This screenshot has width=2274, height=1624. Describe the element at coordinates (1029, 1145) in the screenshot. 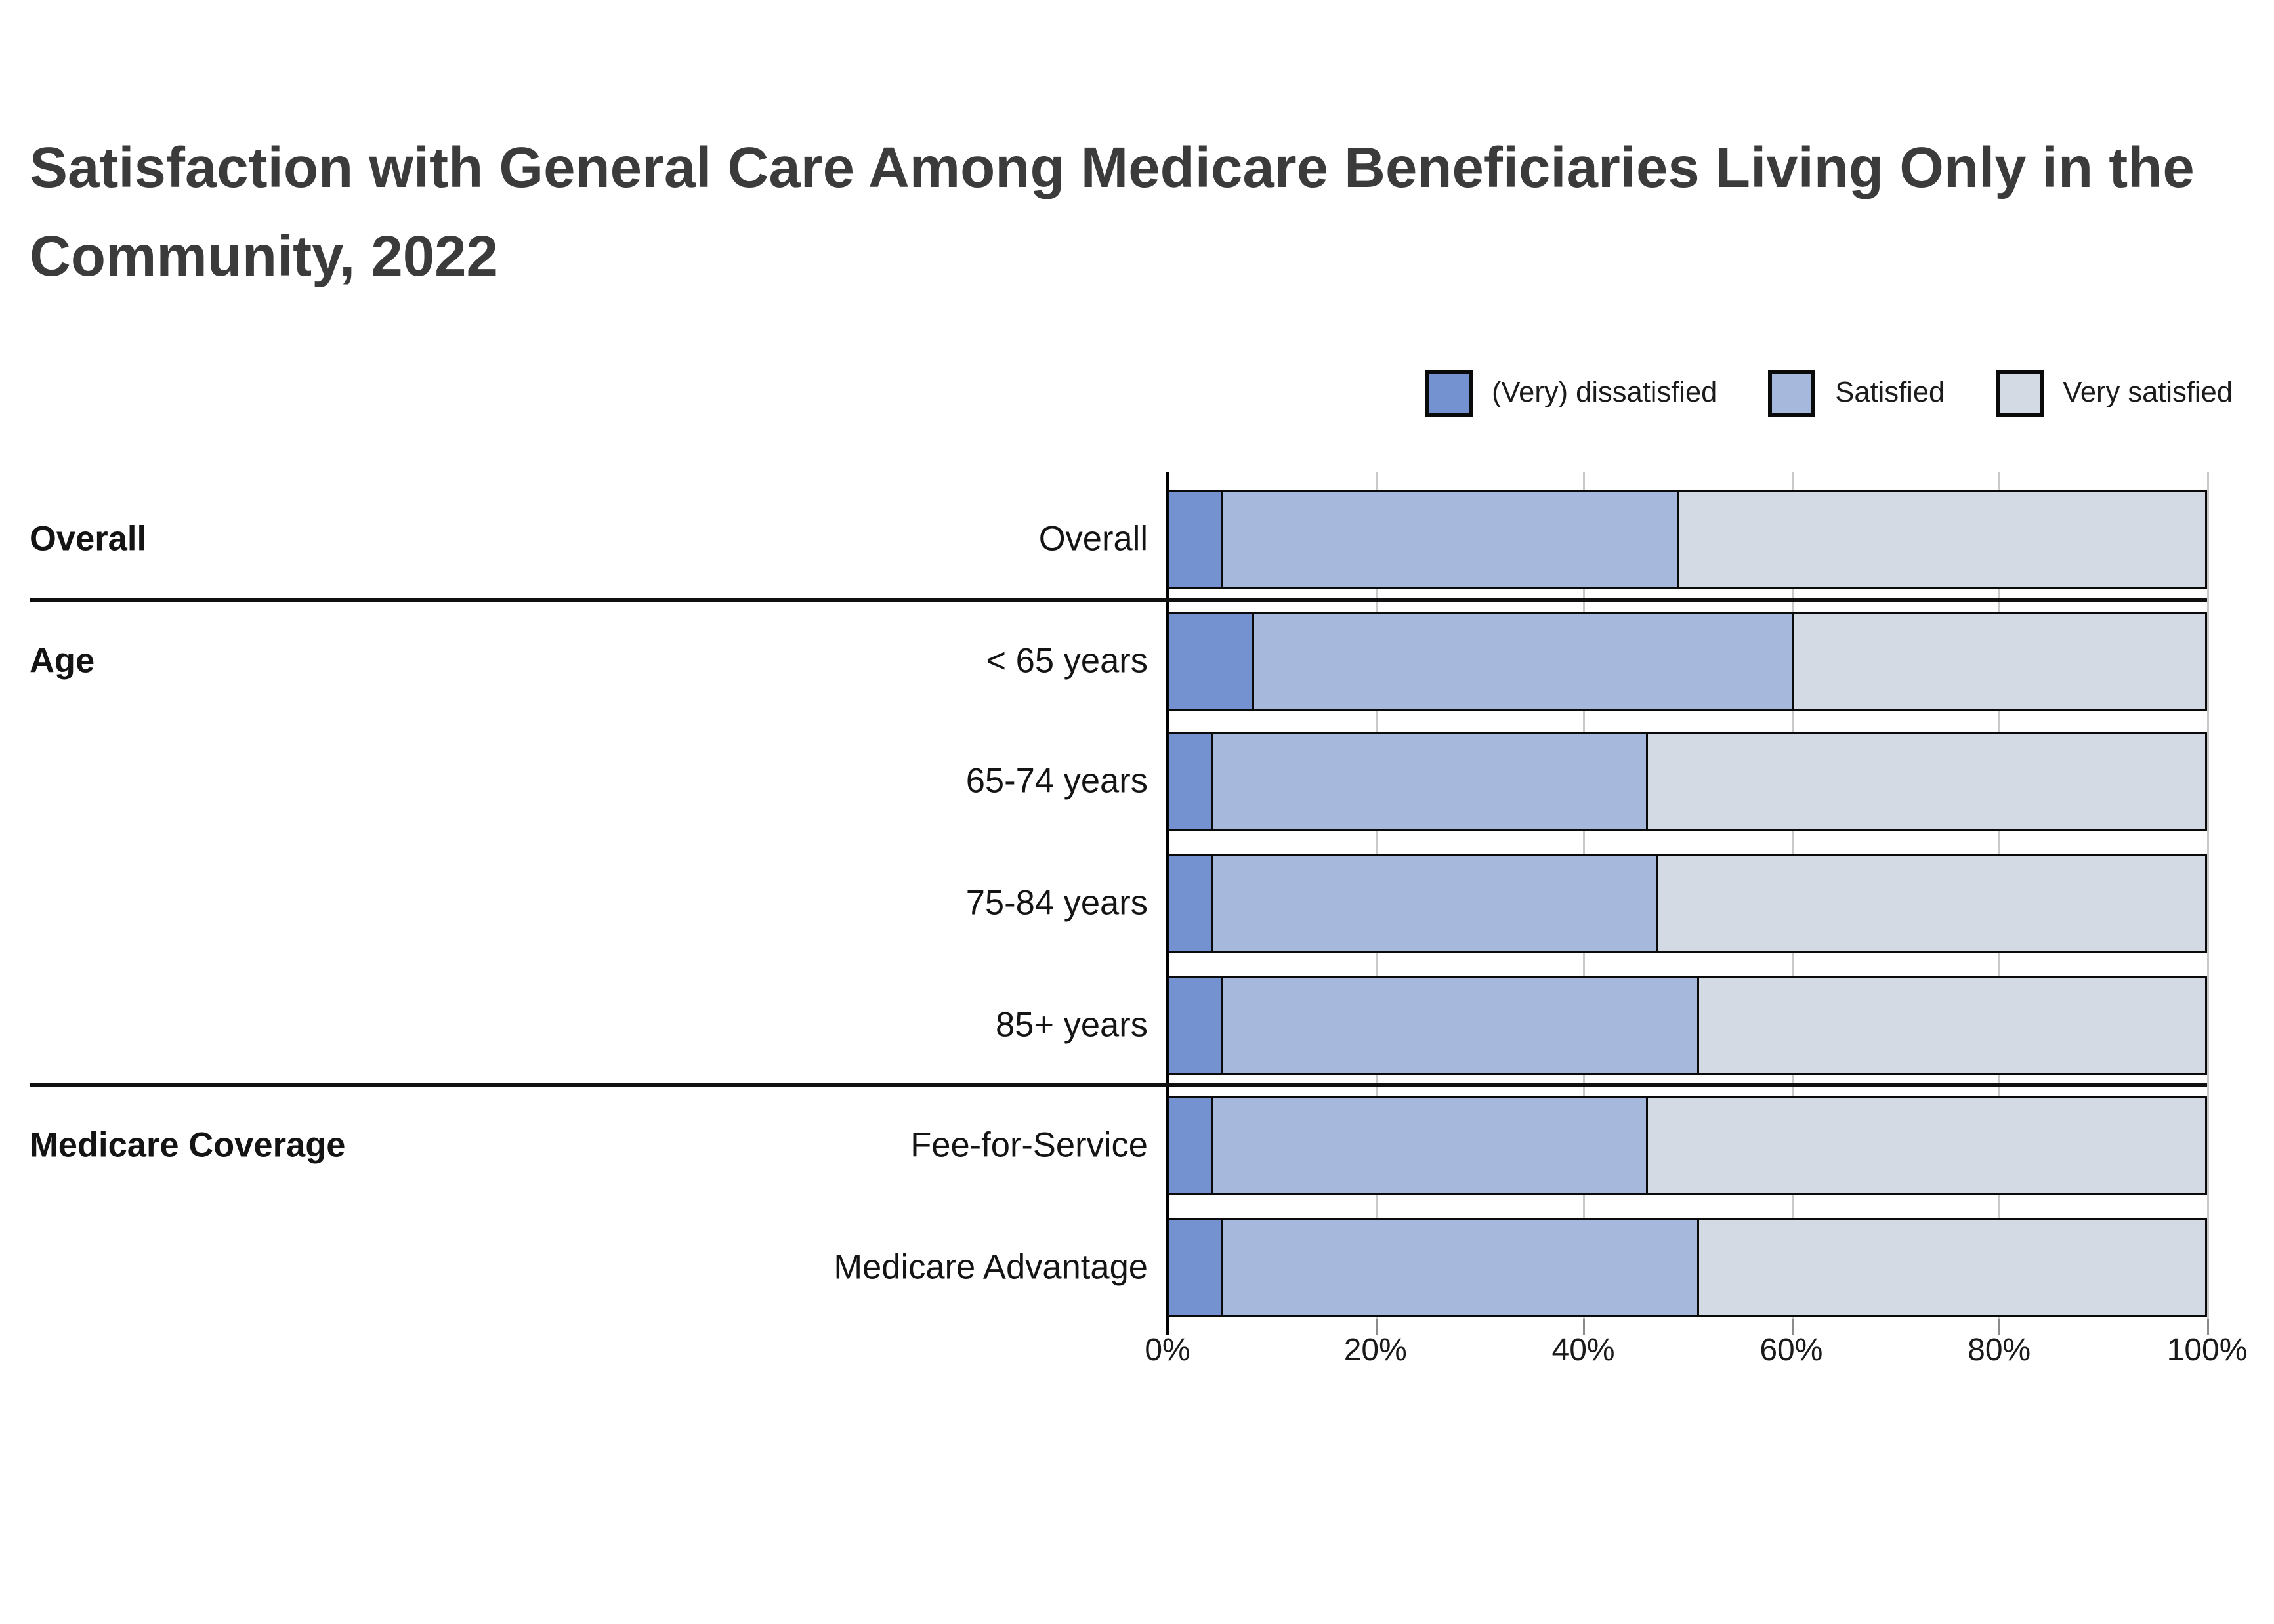

I see `row-label: Fee-for-Service` at that location.